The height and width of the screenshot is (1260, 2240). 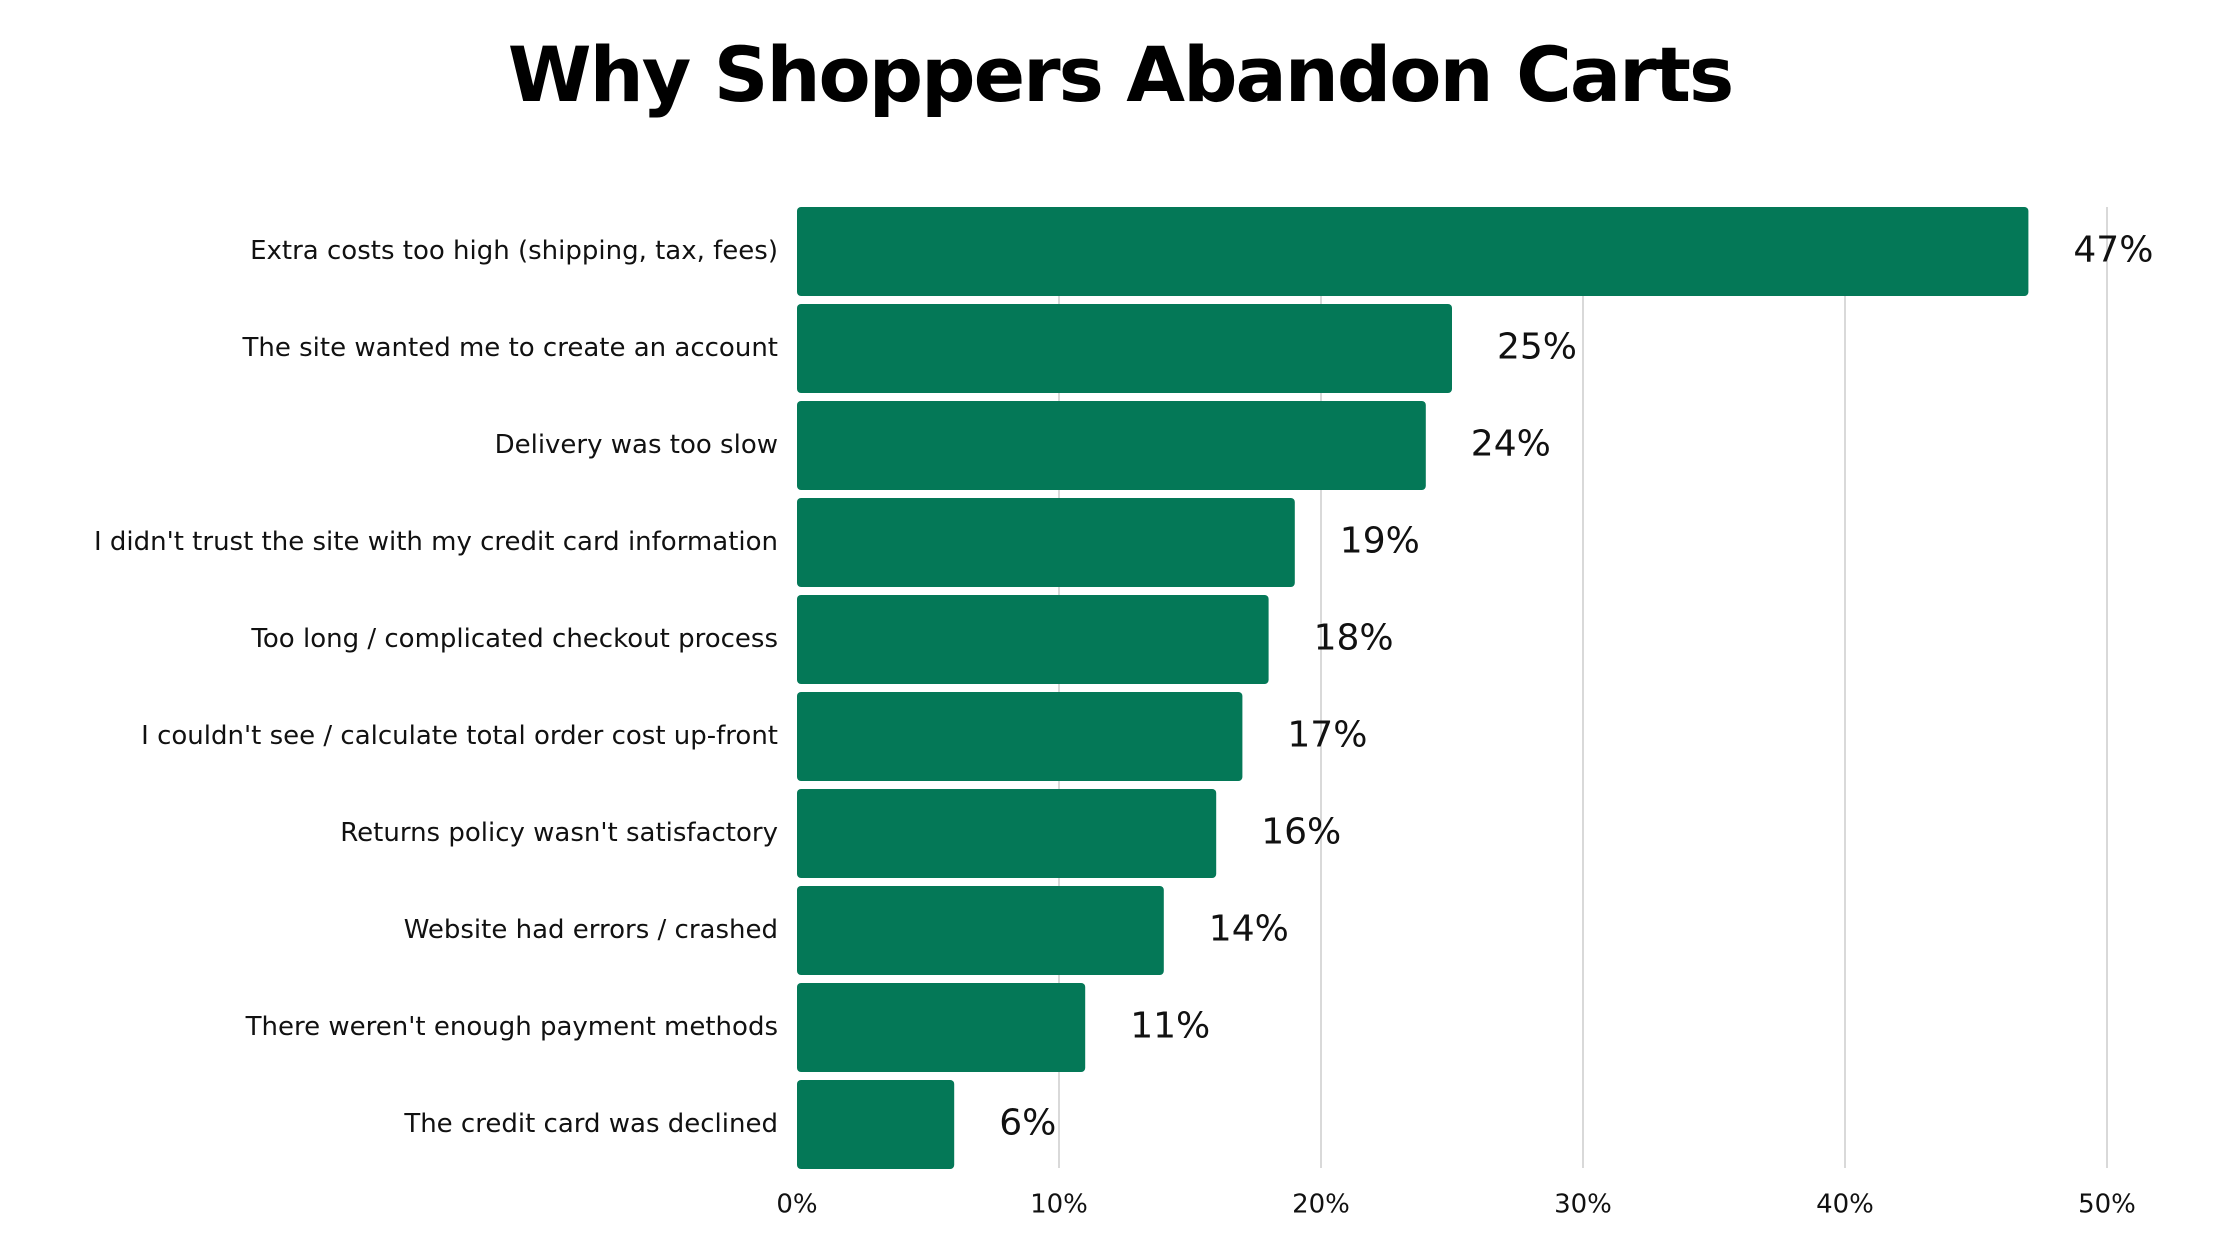 What do you see at coordinates (559, 833) in the screenshot?
I see `category-label: Returns policy wasn't satisfactory` at bounding box center [559, 833].